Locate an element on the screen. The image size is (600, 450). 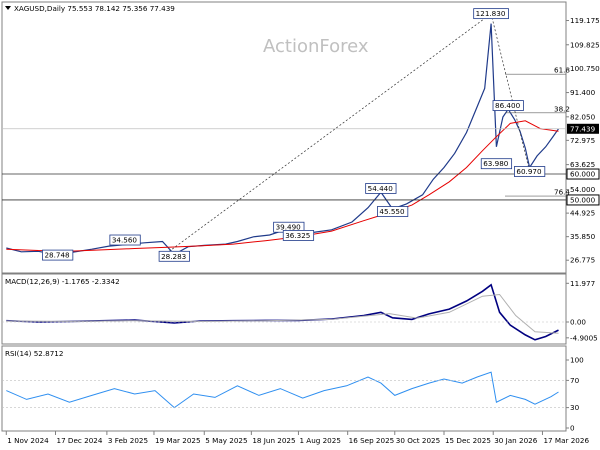
macd-plot is located at coordinates (284, 312).